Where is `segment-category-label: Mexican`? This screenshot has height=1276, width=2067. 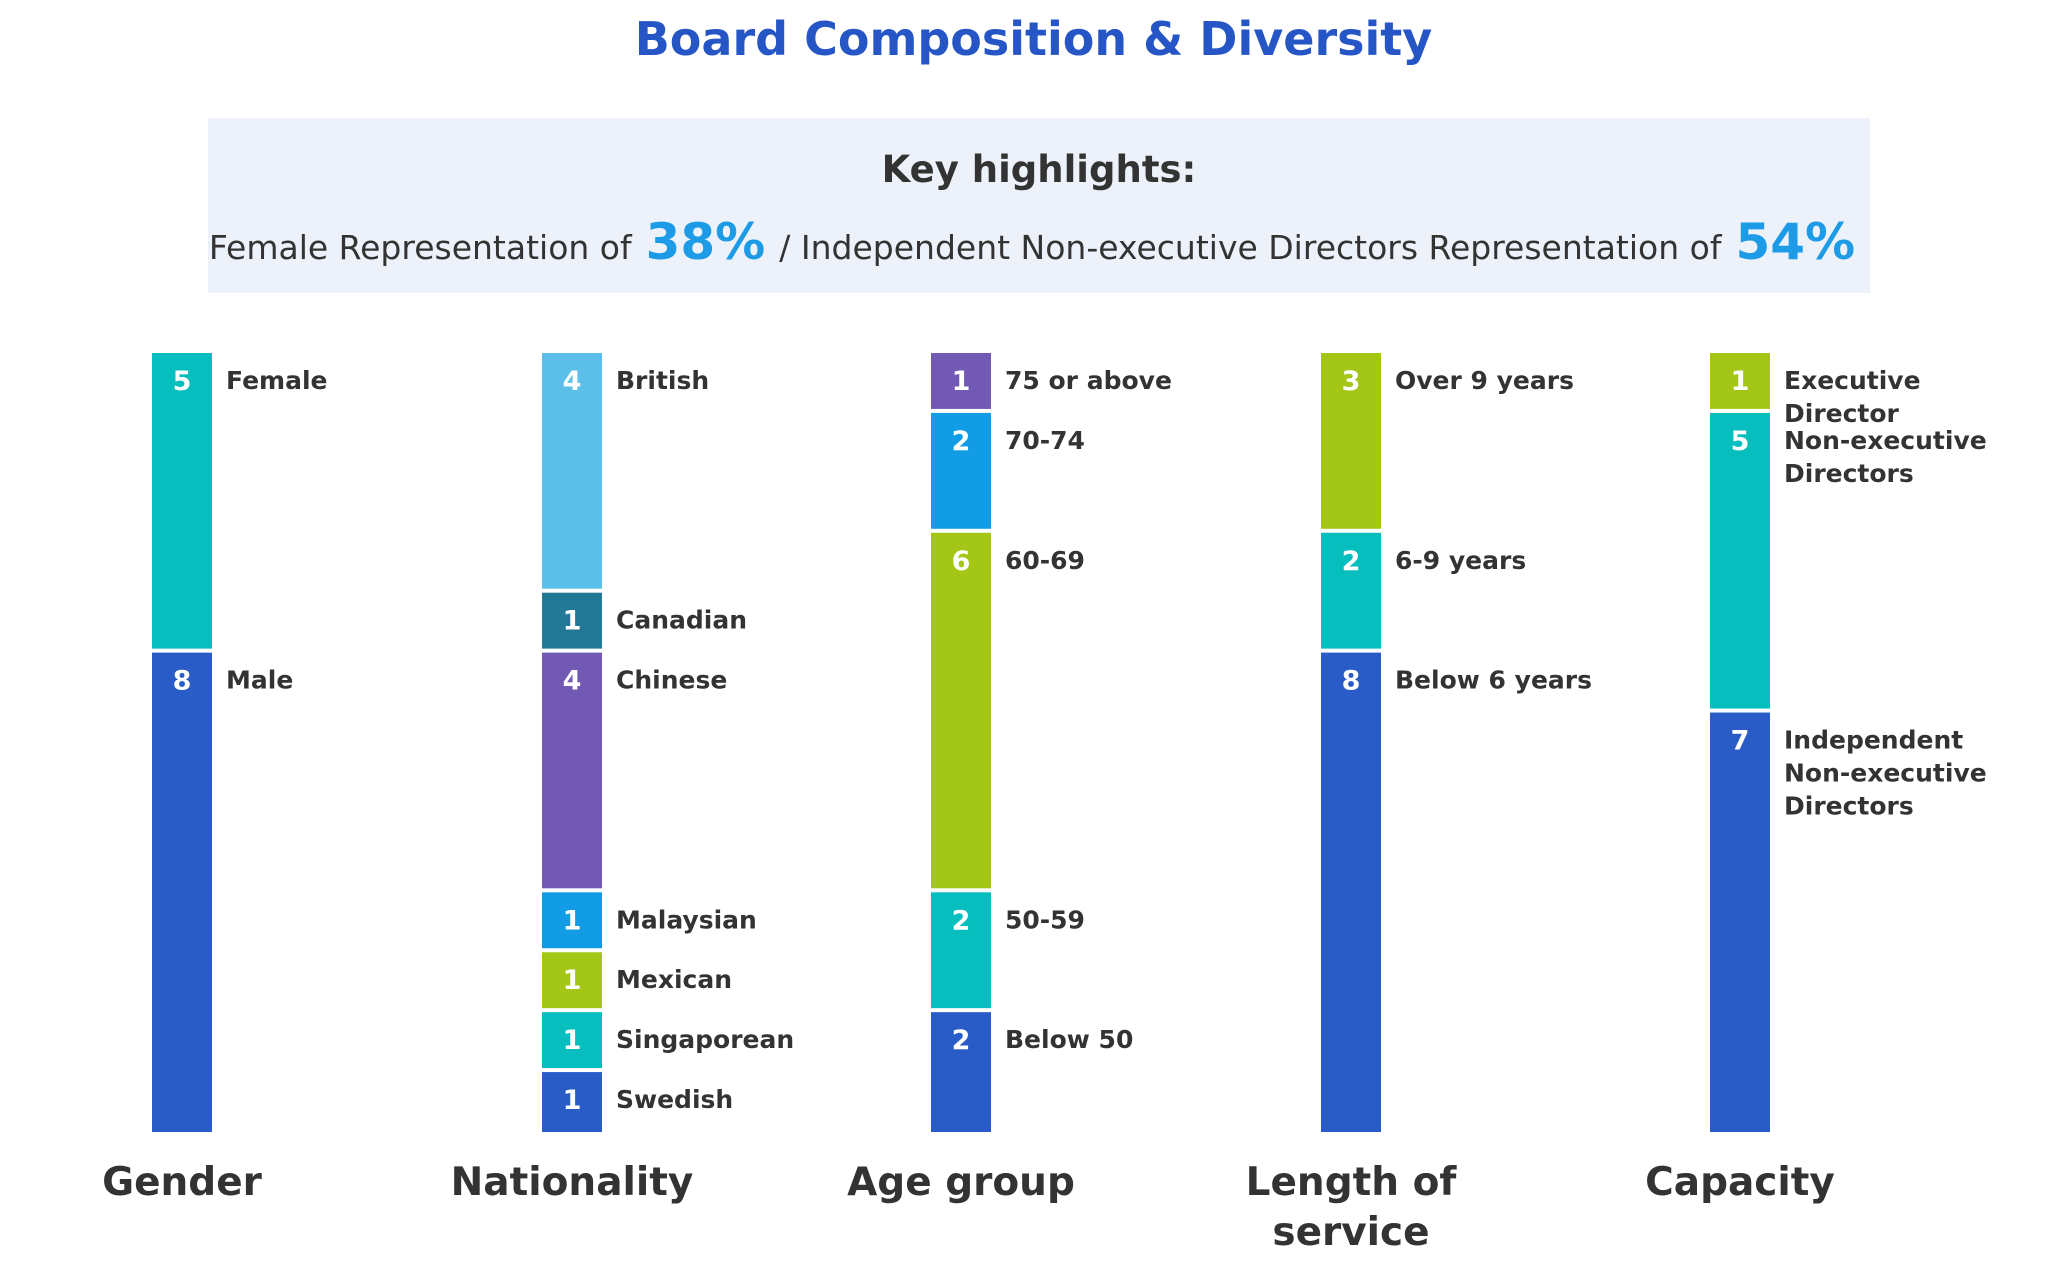 segment-category-label: Mexican is located at coordinates (674, 979).